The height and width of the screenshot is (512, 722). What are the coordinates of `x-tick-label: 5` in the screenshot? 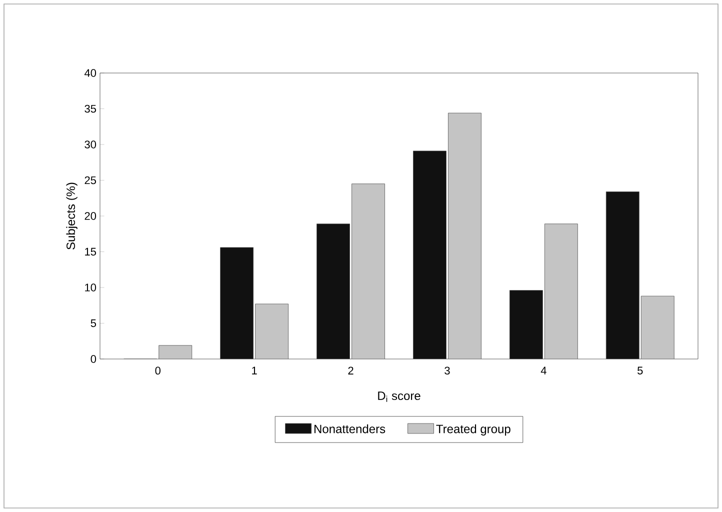 It's located at (640, 370).